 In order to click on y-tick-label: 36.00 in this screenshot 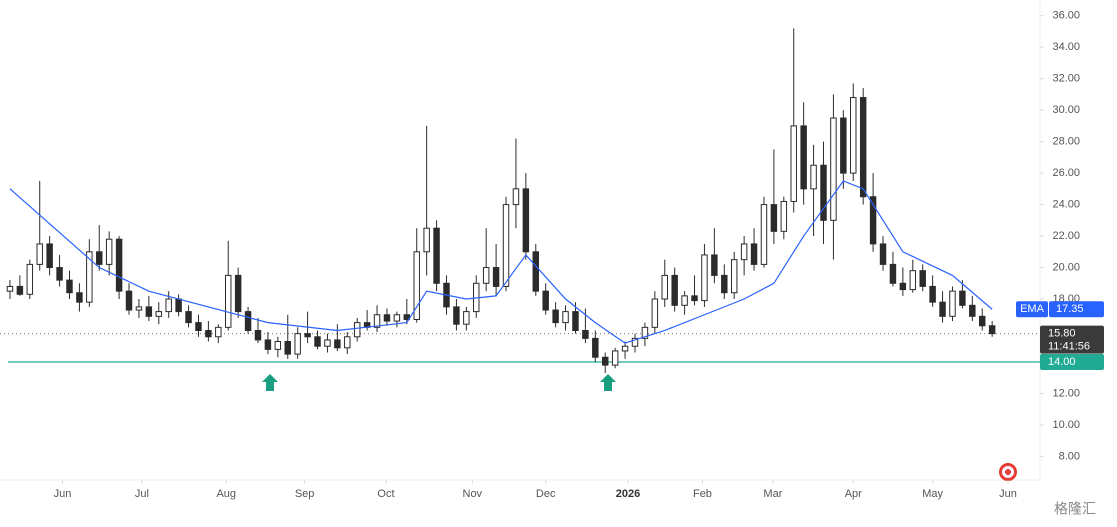, I will do `click(1066, 16)`.